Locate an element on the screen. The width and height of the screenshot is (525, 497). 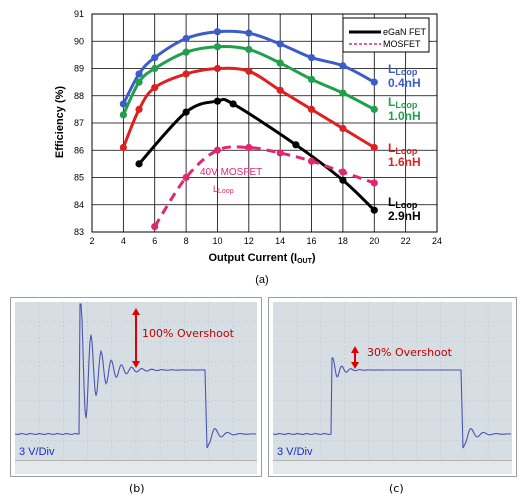
scope-waveform-b is located at coordinates (136, 381).